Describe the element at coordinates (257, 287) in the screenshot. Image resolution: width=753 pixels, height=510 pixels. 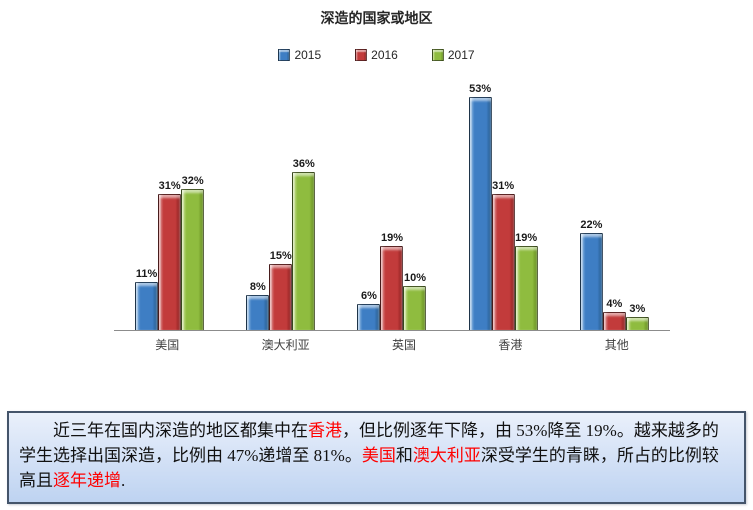
I see `bar-value-label: 8%` at that location.